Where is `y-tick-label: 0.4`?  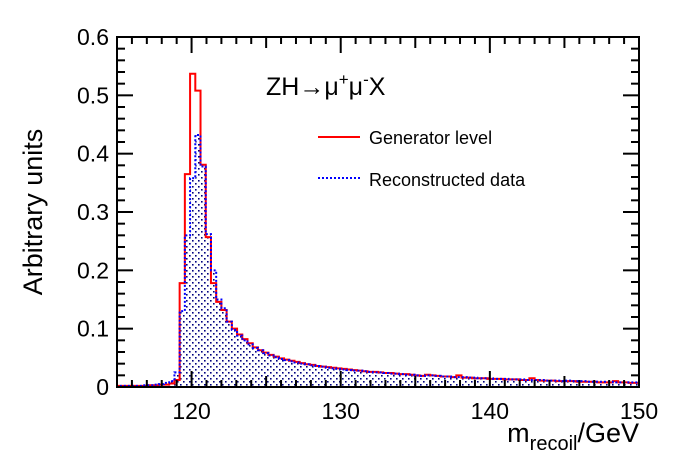 y-tick-label: 0.4 is located at coordinates (93, 154).